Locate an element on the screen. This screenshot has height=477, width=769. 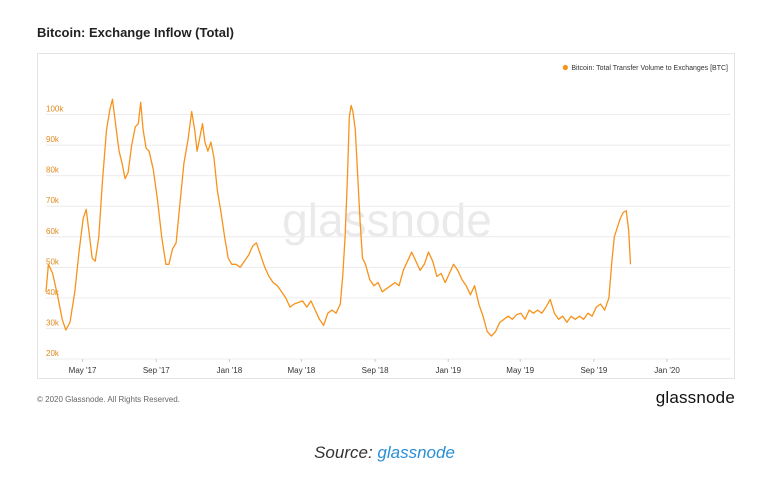
y-tick-label: 90k is located at coordinates (53, 139).